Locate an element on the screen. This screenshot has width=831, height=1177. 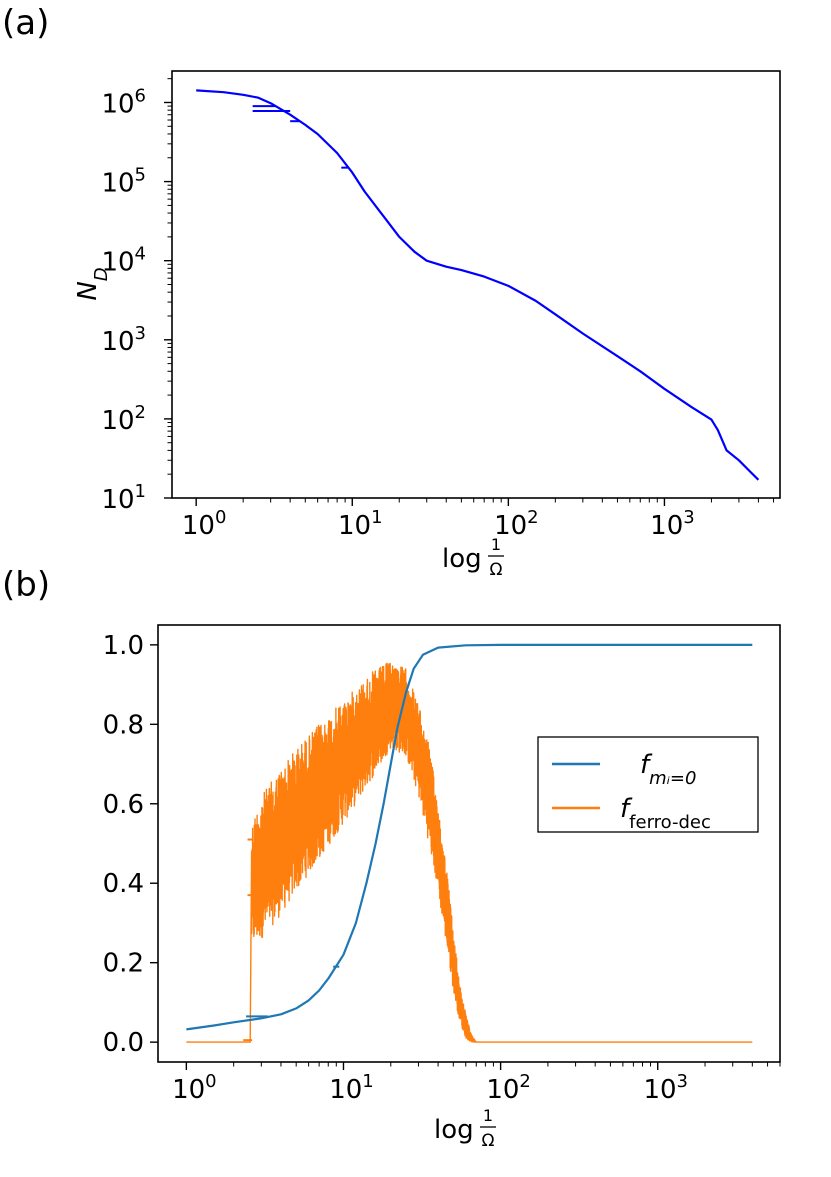
panel-b-x-axis-label: log 1 Ω is located at coordinates (465, 1128).